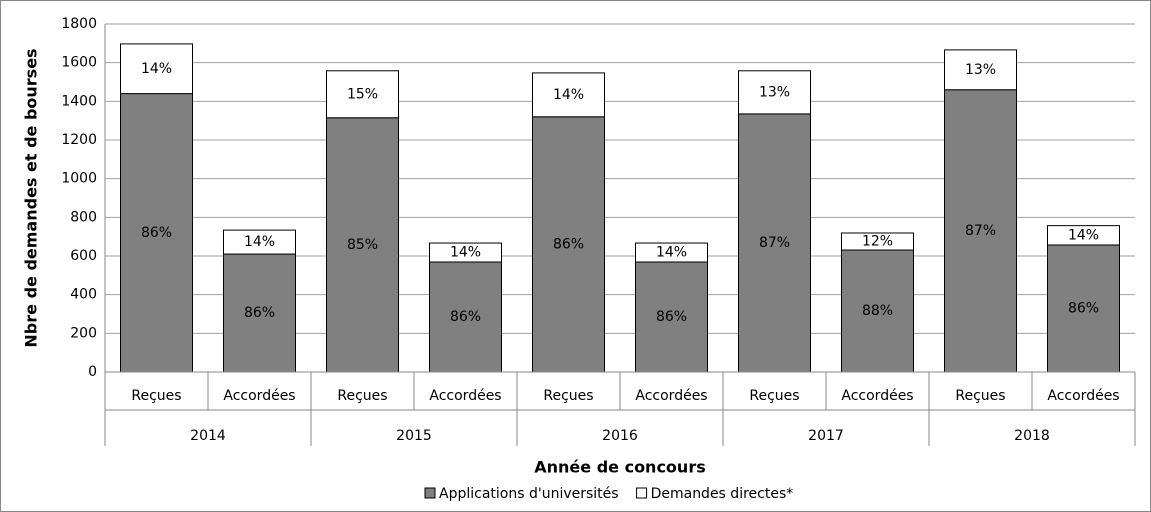 This screenshot has height=512, width=1151. I want to click on bar-label: 85%, so click(362, 245).